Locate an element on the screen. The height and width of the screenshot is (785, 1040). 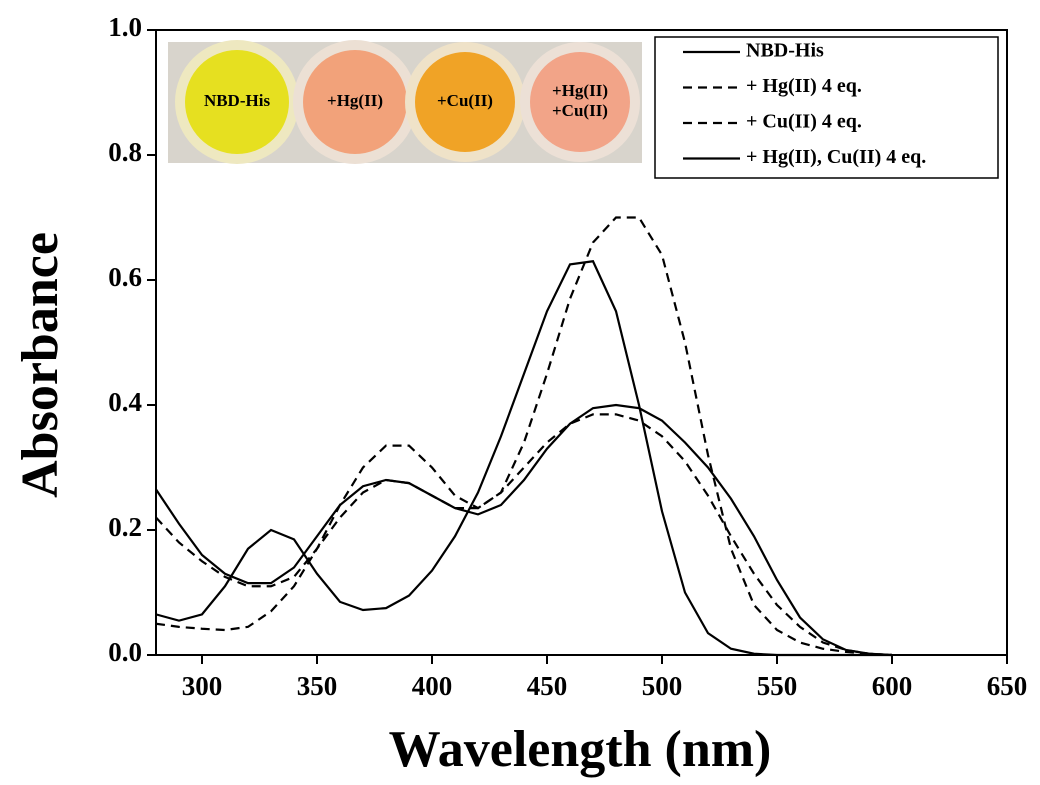
y-tick-label: 0.6 is located at coordinates (125, 277).